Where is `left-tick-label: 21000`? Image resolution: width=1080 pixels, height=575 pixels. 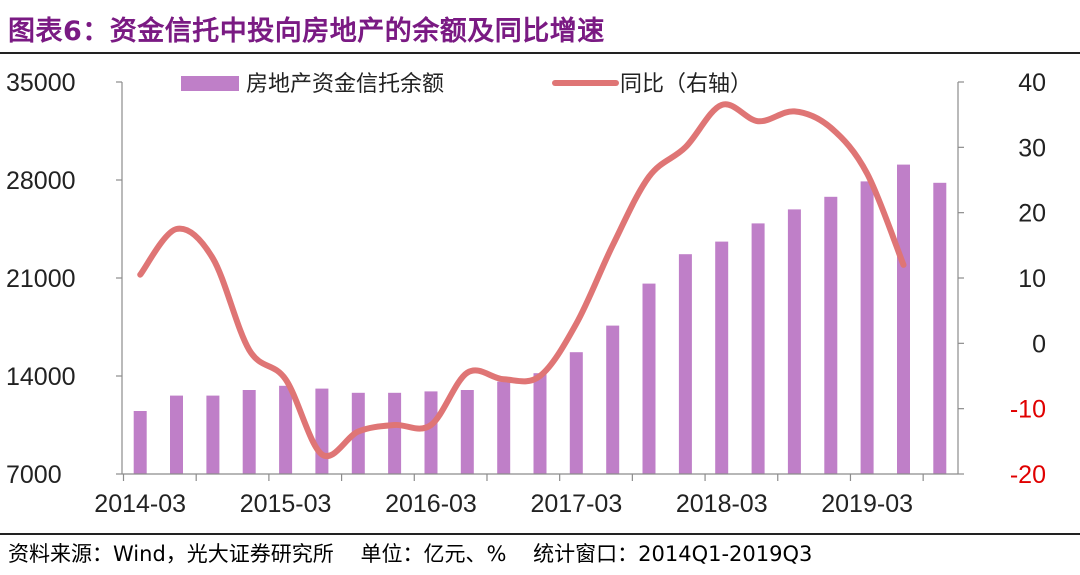 left-tick-label: 21000 is located at coordinates (41, 279).